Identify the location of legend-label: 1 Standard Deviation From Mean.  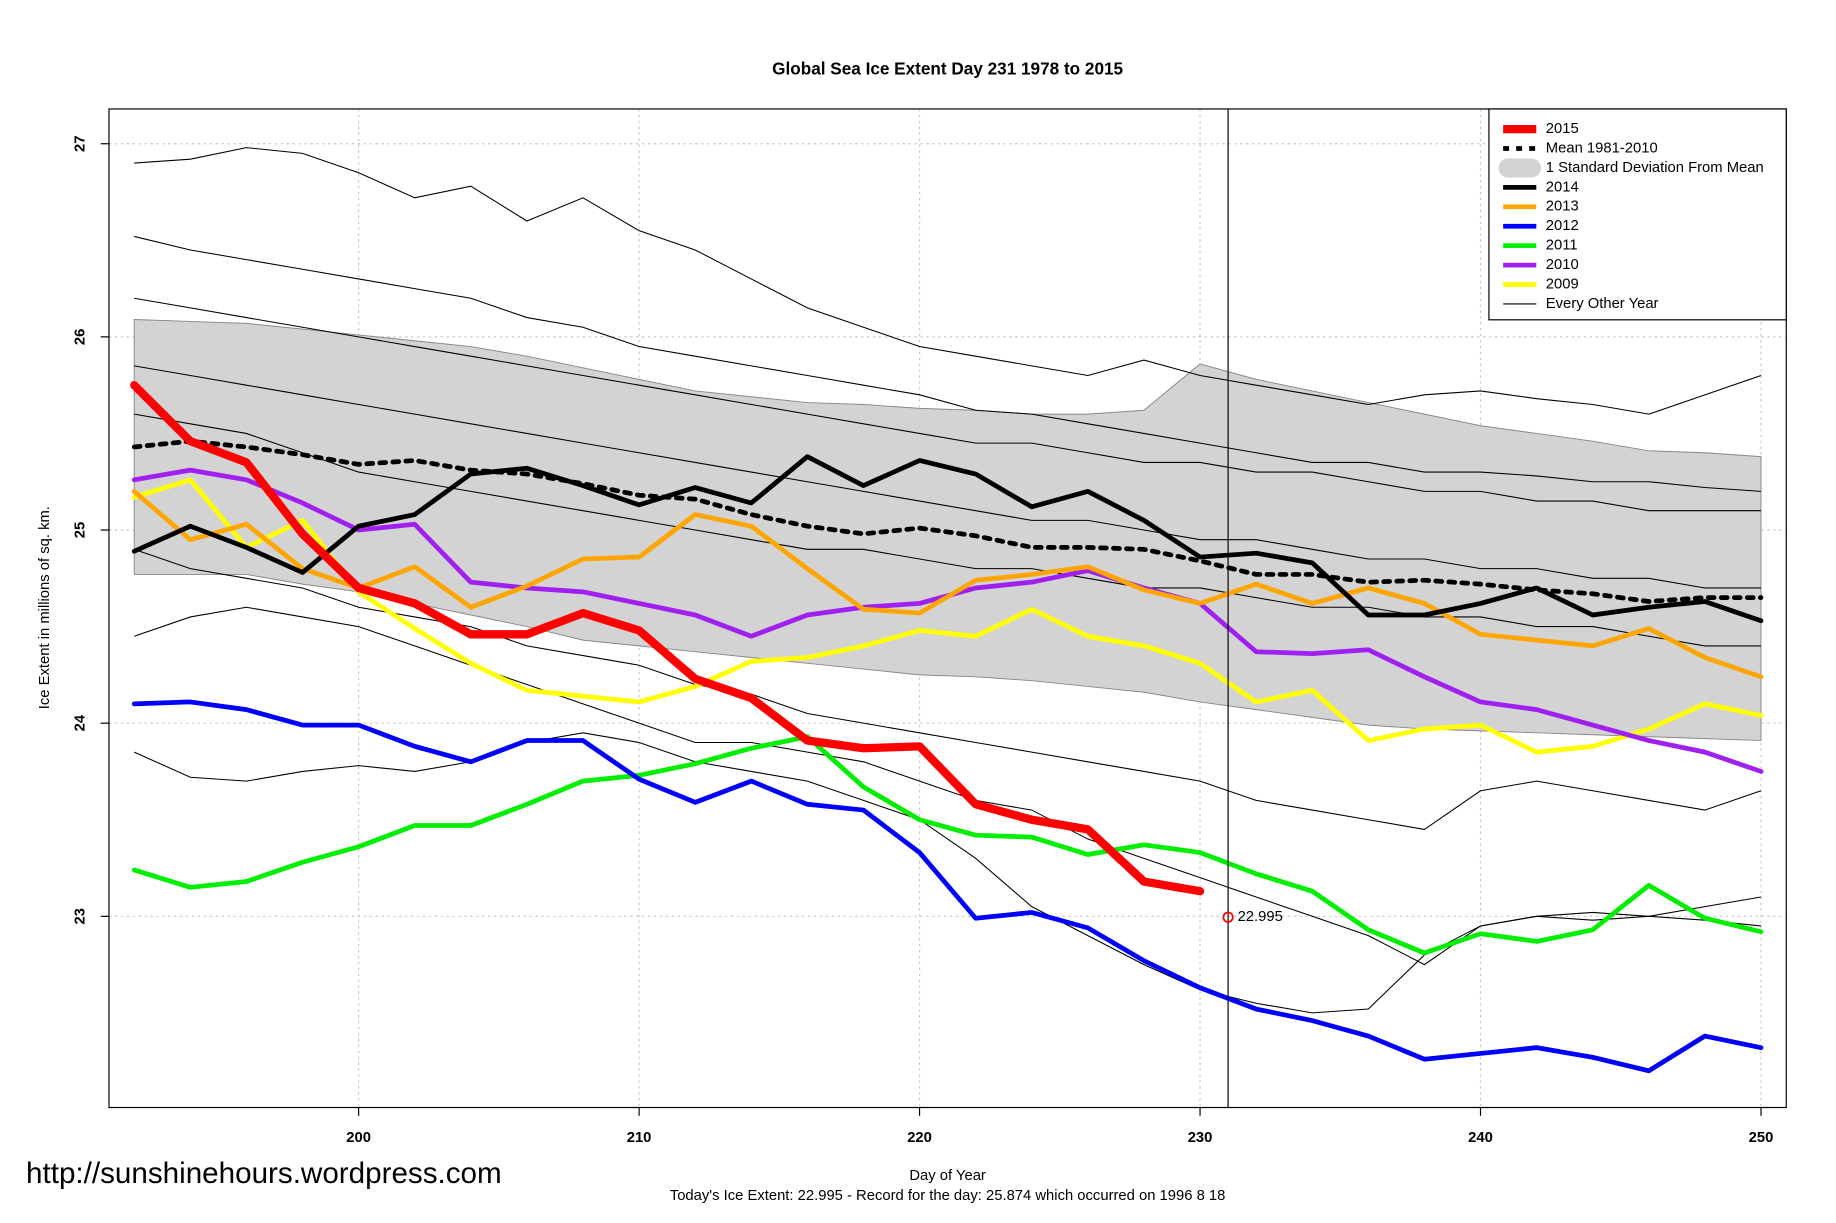
(1655, 168).